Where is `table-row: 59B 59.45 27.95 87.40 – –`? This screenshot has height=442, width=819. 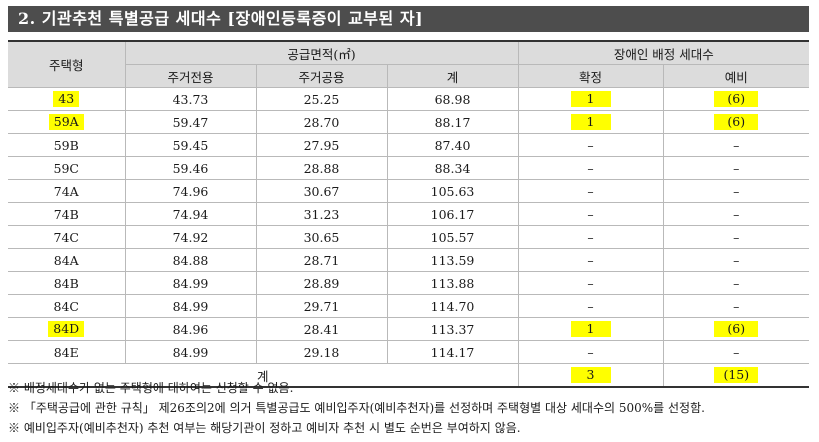
table-row: 59B 59.45 27.95 87.40 – – is located at coordinates (409, 145).